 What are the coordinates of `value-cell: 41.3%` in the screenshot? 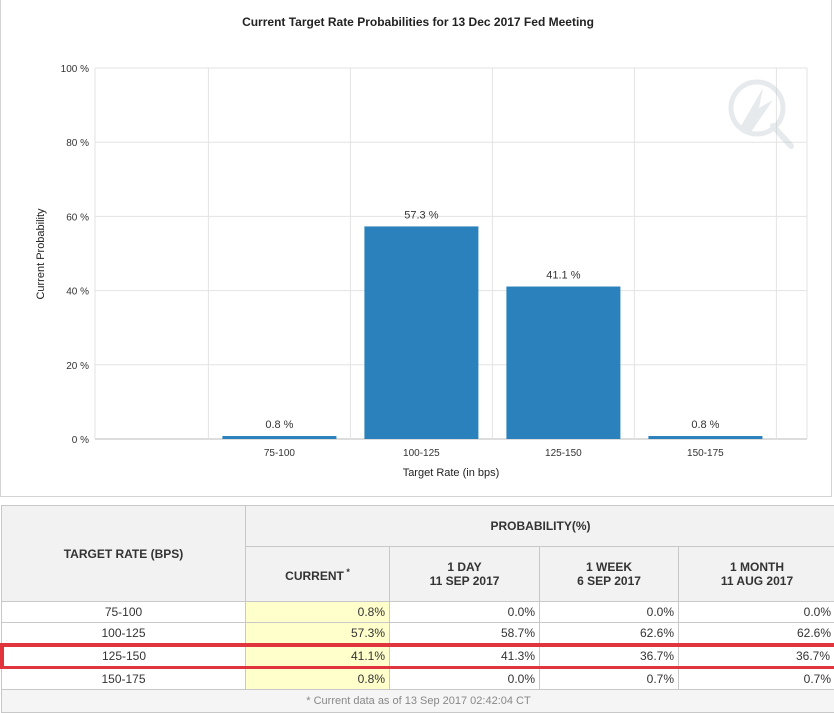 It's located at (465, 656).